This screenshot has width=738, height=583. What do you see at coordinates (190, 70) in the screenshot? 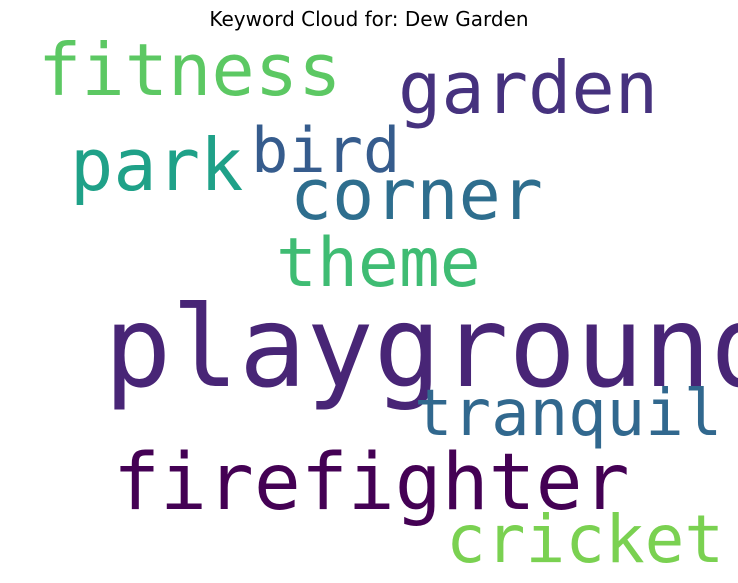
I see `word-fitness: fitness` at bounding box center [190, 70].